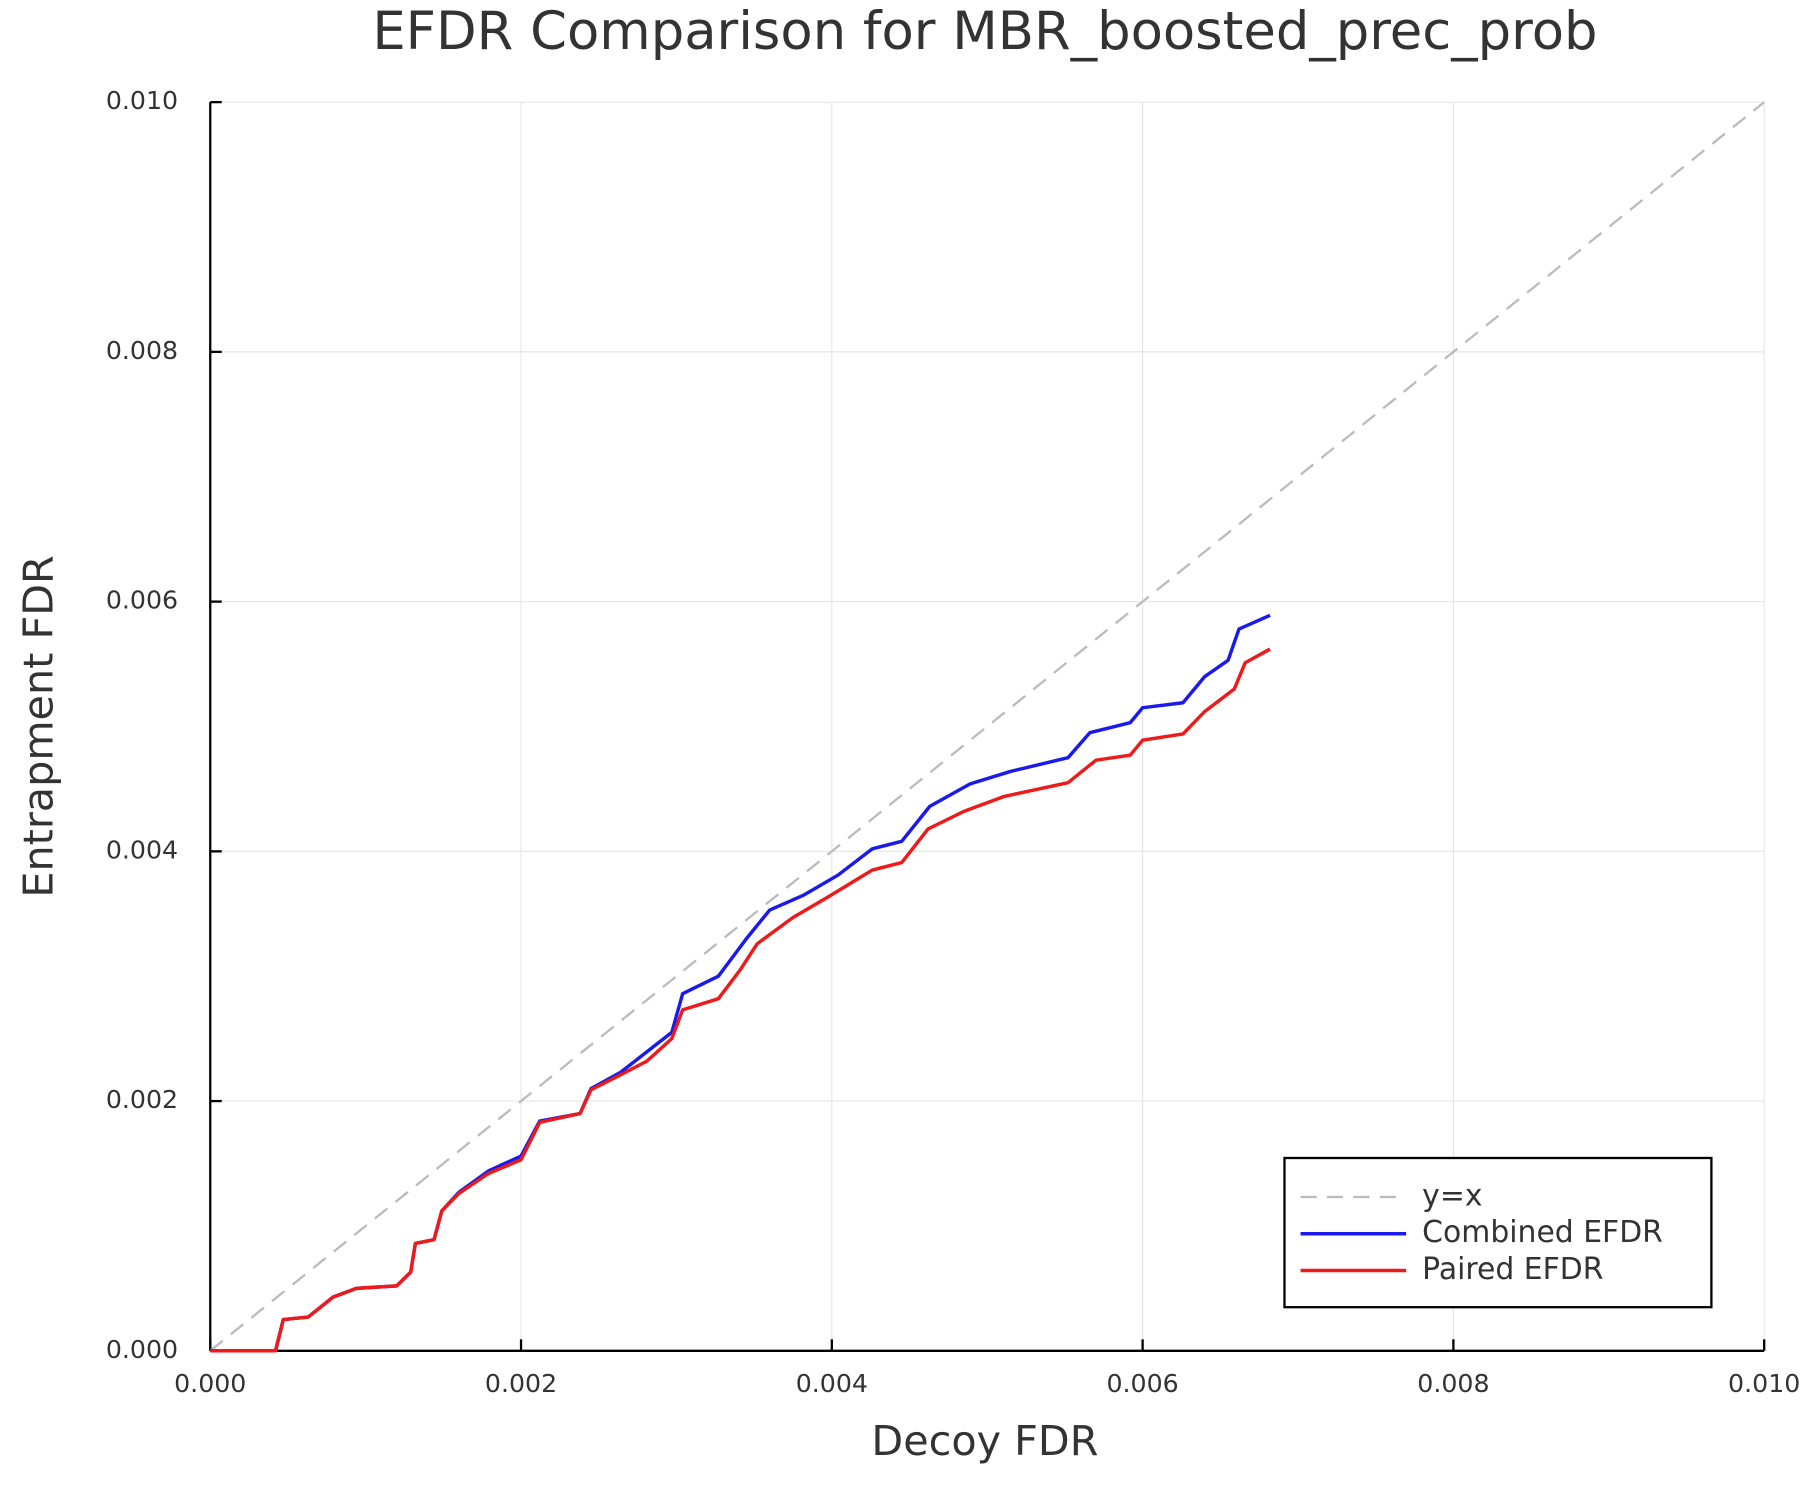 This screenshot has width=1800, height=1500. Describe the element at coordinates (1453, 1383) in the screenshot. I see `x-tick-label: 0.008` at that location.